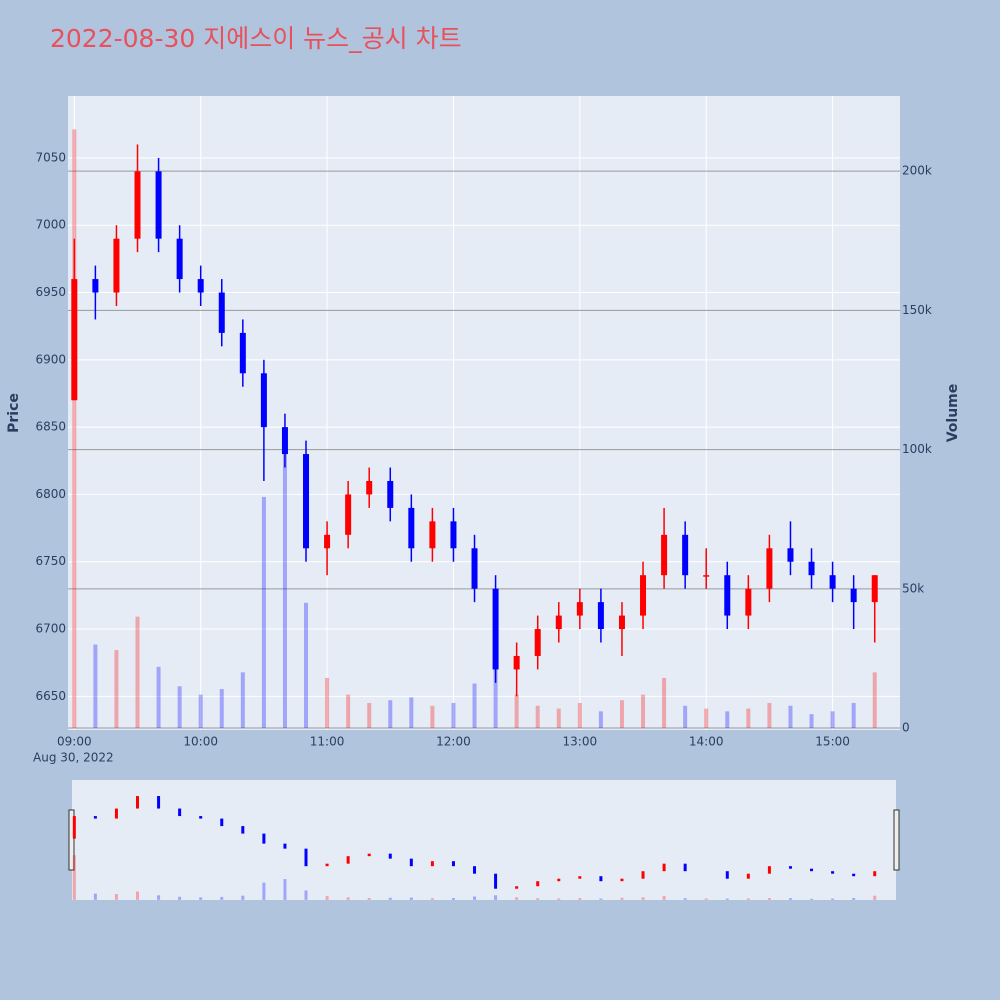 This screenshot has height=1000, width=1000. What do you see at coordinates (50, 561) in the screenshot?
I see `y-tick-label: 6750` at bounding box center [50, 561].